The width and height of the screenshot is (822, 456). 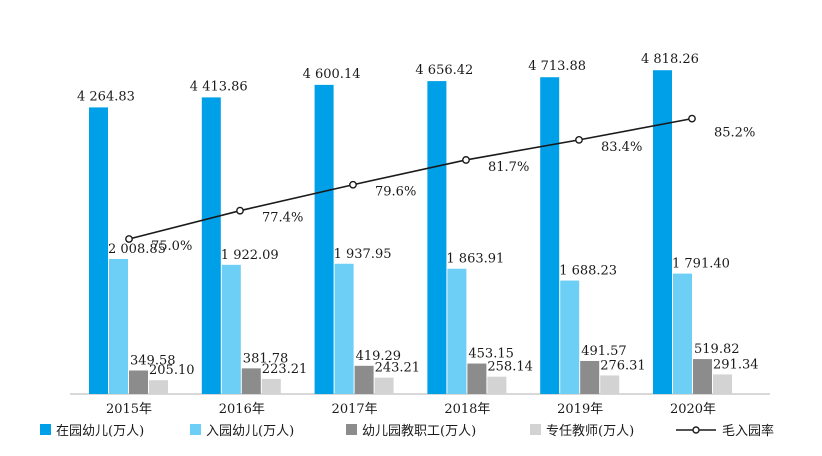 I want to click on bar-value-label: 258.14, so click(x=510, y=367).